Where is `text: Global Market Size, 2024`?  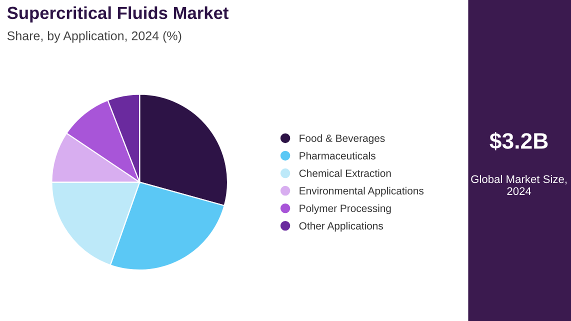
text: Global Market Size, 2024 is located at coordinates (519, 185).